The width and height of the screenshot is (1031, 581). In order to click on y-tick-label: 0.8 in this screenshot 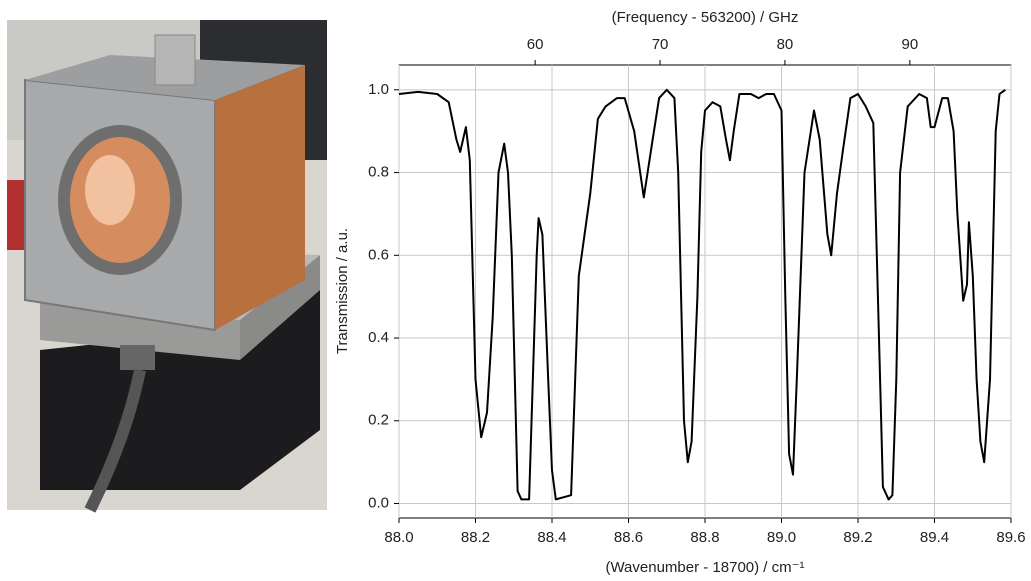, I will do `click(378, 172)`.